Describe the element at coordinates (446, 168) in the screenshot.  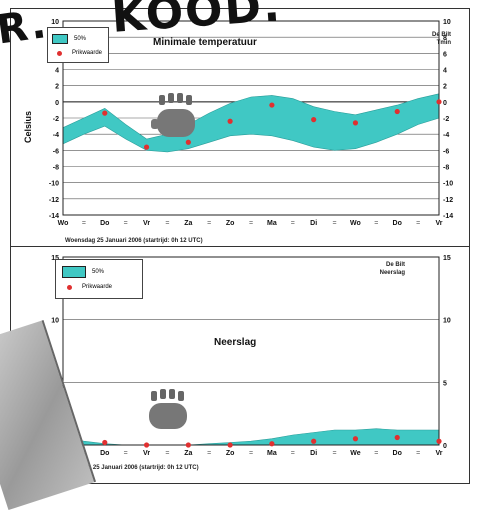
I see `y-tick-label-right: -8` at that location.